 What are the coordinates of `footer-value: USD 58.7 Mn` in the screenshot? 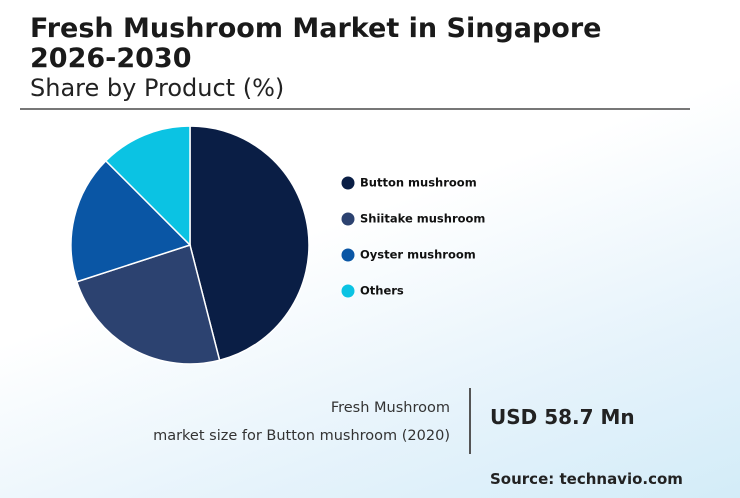 It's located at (562, 417).